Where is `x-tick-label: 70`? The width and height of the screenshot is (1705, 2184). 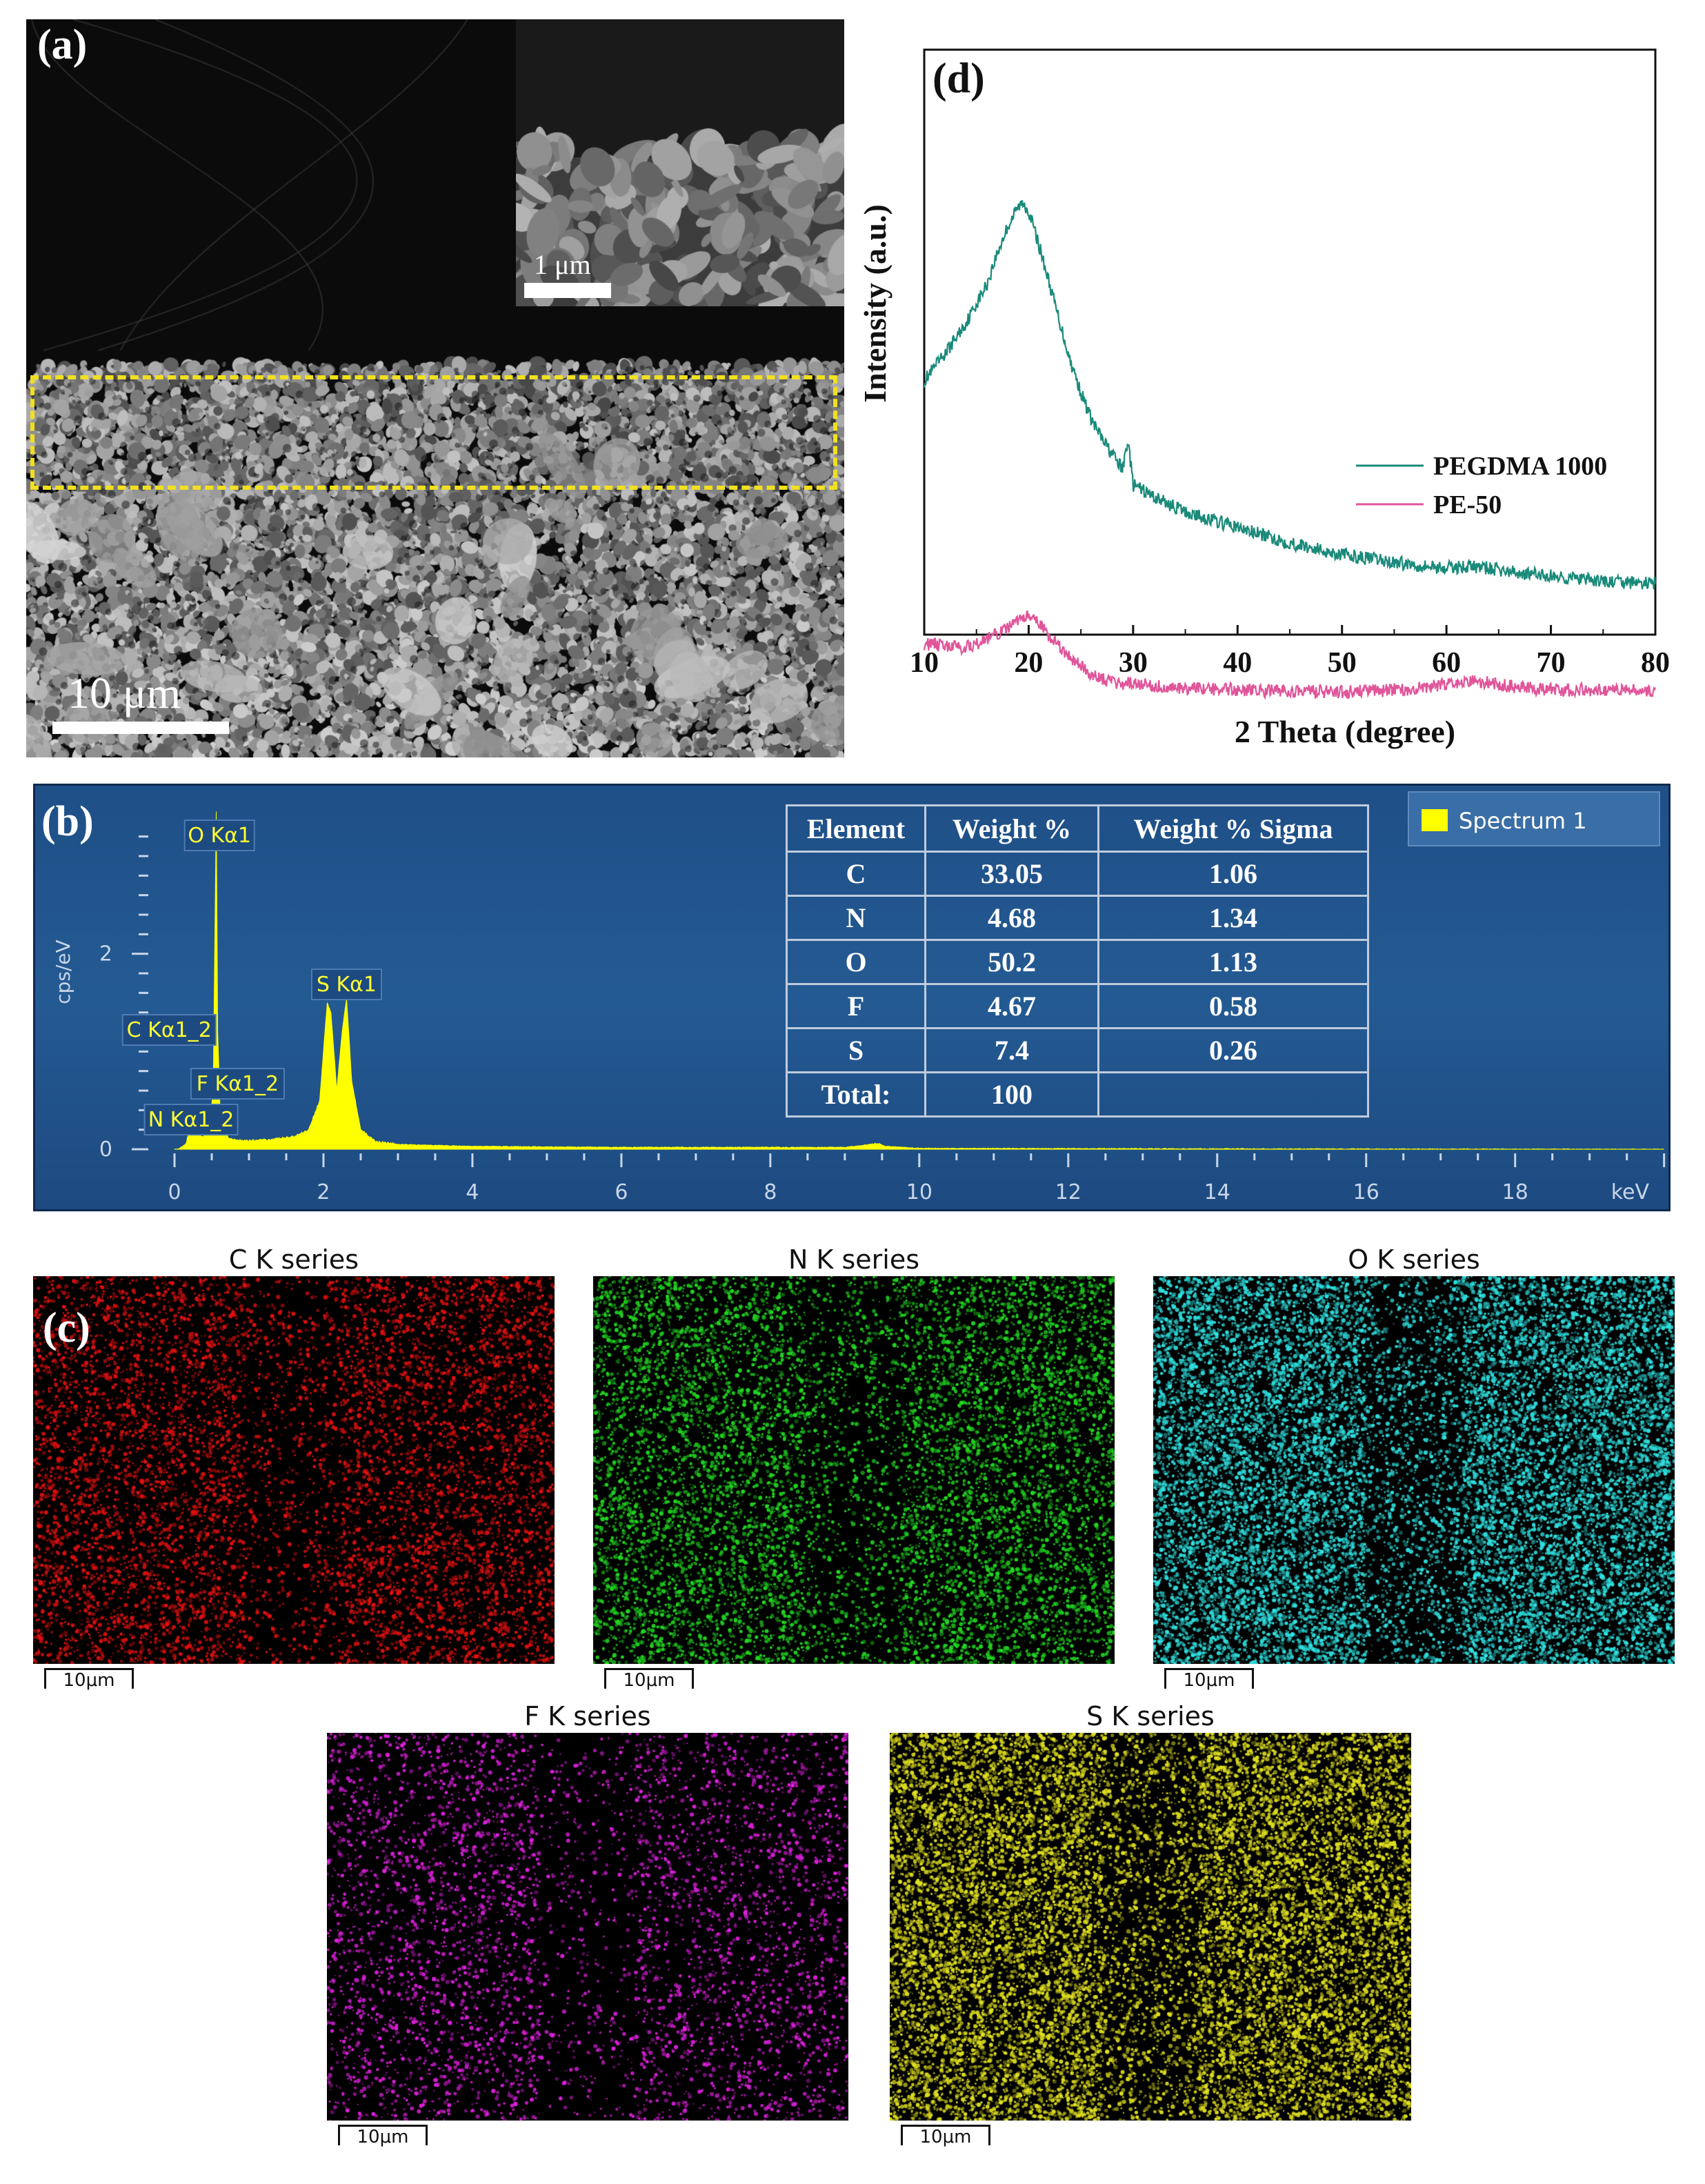
x-tick-label: 70 is located at coordinates (1551, 663).